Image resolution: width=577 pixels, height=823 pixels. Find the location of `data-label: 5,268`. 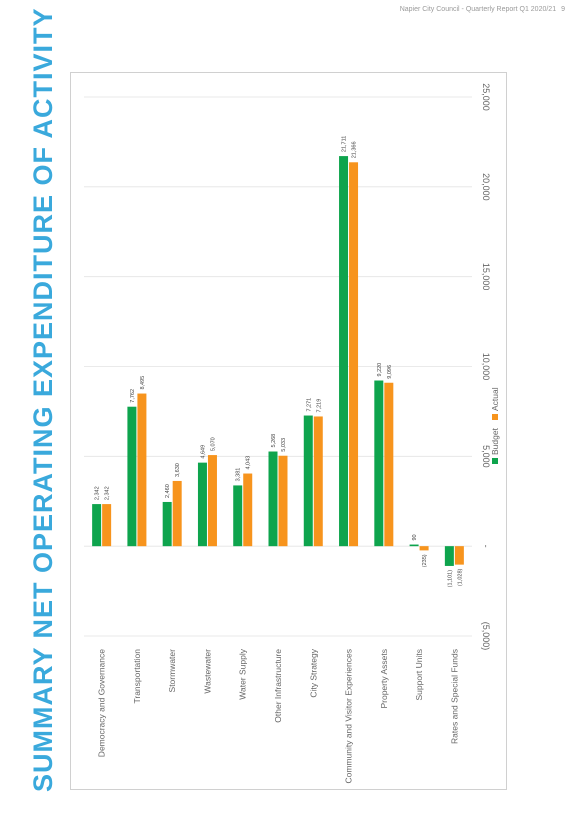

data-label: 5,268 is located at coordinates (274, 441).